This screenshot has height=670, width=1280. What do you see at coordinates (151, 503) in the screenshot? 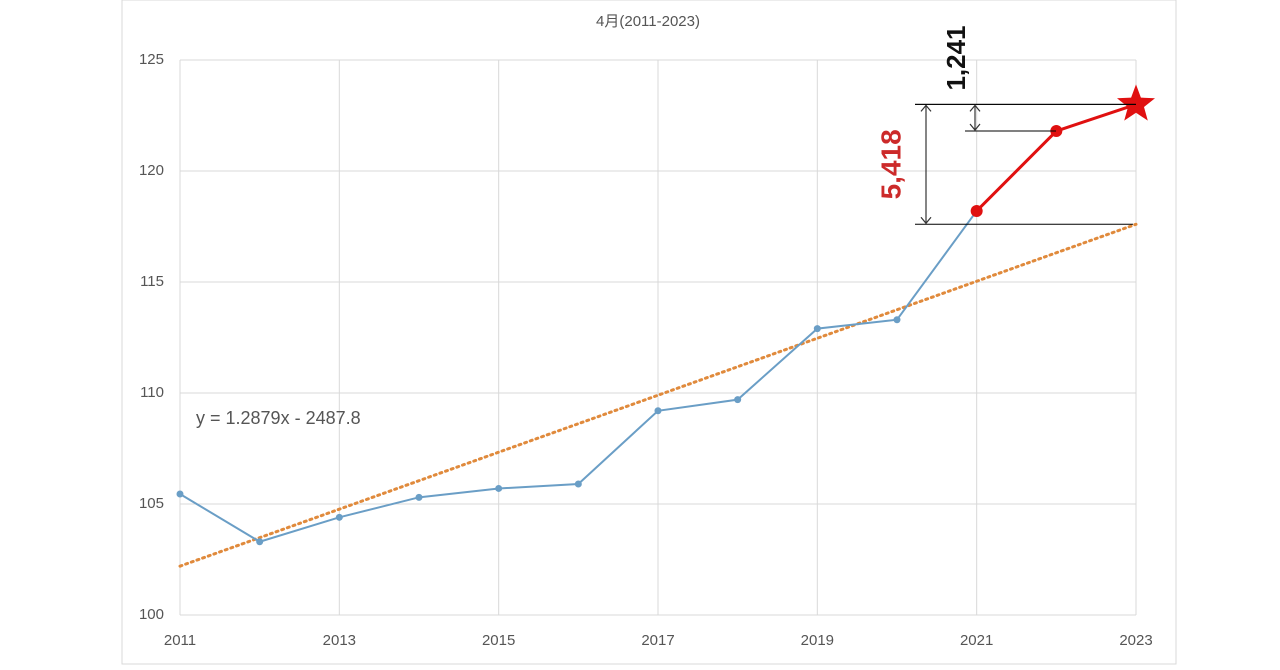
I see `y-tick-label: 105` at bounding box center [151, 503].